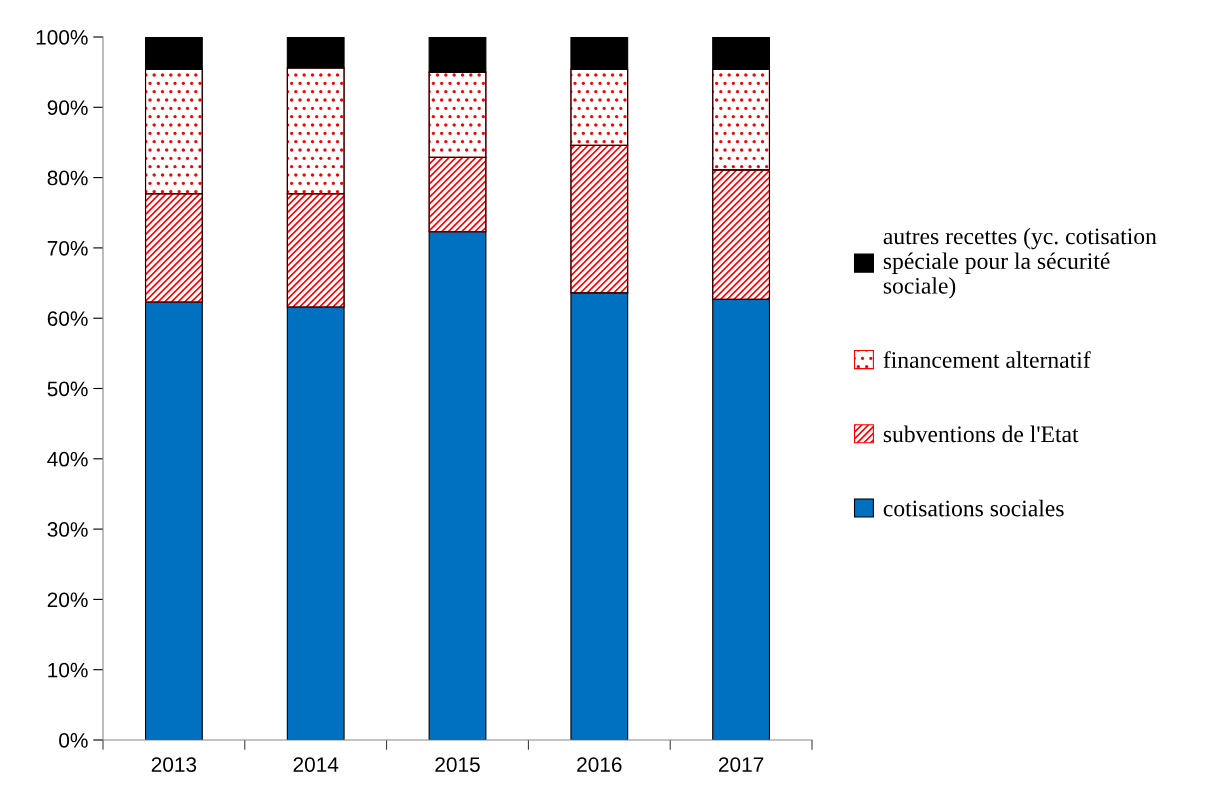  I want to click on y-tick-label: 70%, so click(67, 248).